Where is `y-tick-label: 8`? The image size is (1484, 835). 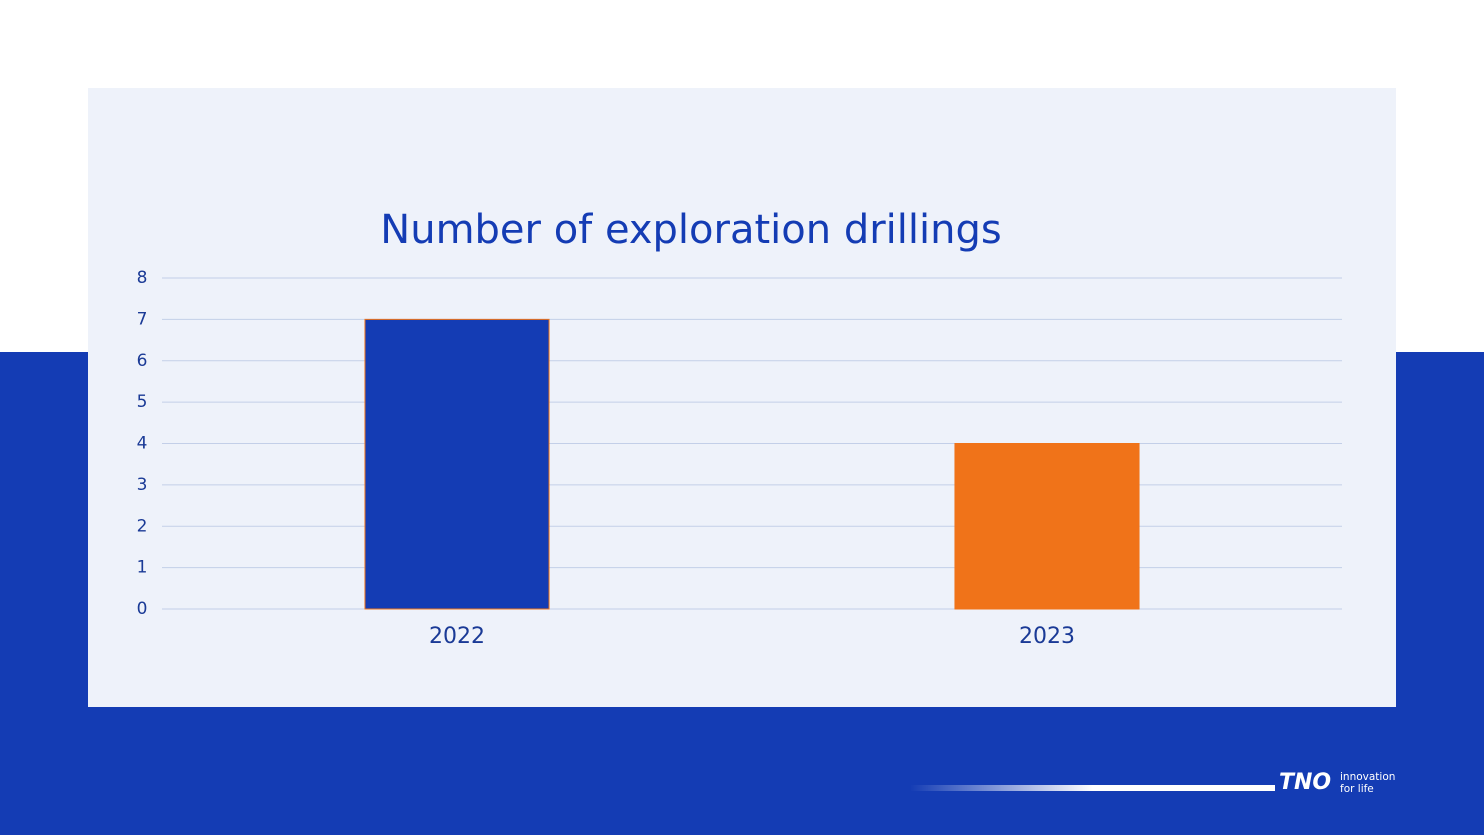 y-tick-label: 8 is located at coordinates (142, 278).